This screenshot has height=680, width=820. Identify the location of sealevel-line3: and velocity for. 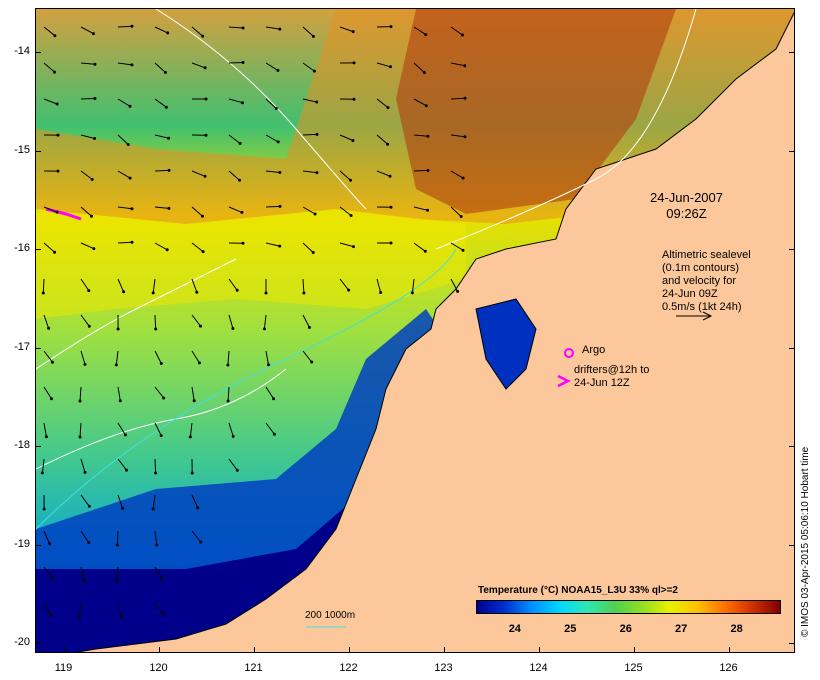
(699, 281).